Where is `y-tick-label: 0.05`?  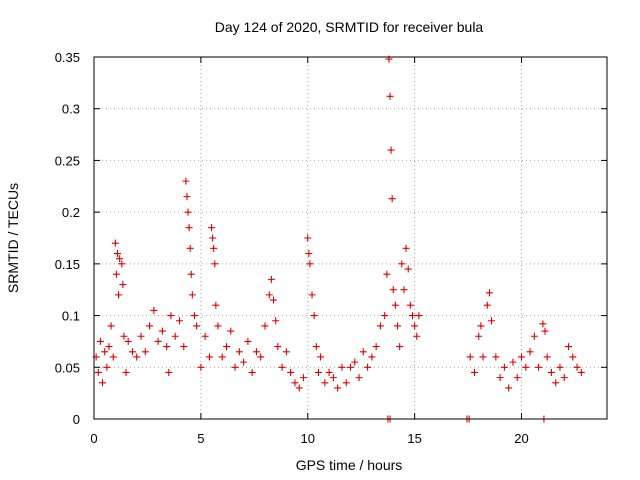 y-tick-label: 0.05 is located at coordinates (67, 367).